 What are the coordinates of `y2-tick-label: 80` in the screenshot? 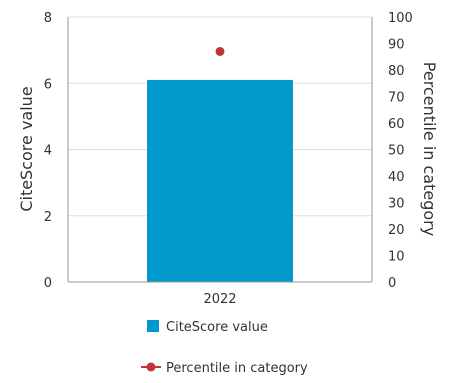 It's located at (396, 71).